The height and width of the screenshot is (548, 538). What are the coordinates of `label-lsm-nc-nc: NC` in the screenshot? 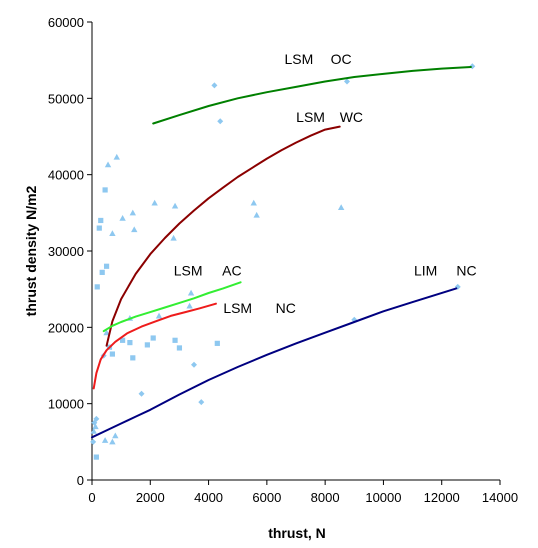 It's located at (286, 308).